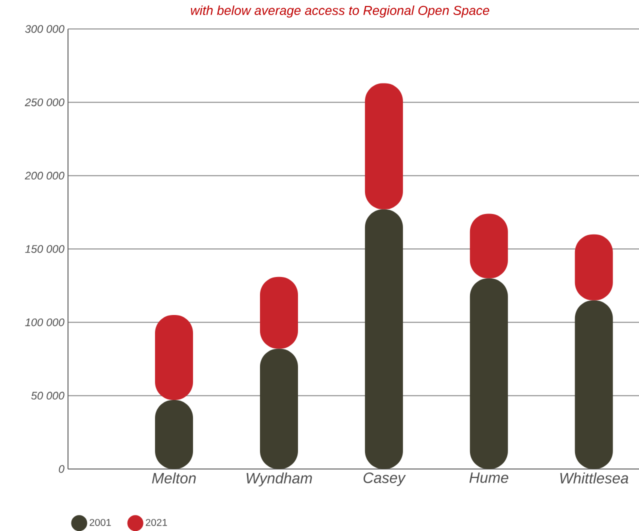 The width and height of the screenshot is (639, 531). Describe the element at coordinates (44, 176) in the screenshot. I see `y-tick-label: 200 000` at that location.